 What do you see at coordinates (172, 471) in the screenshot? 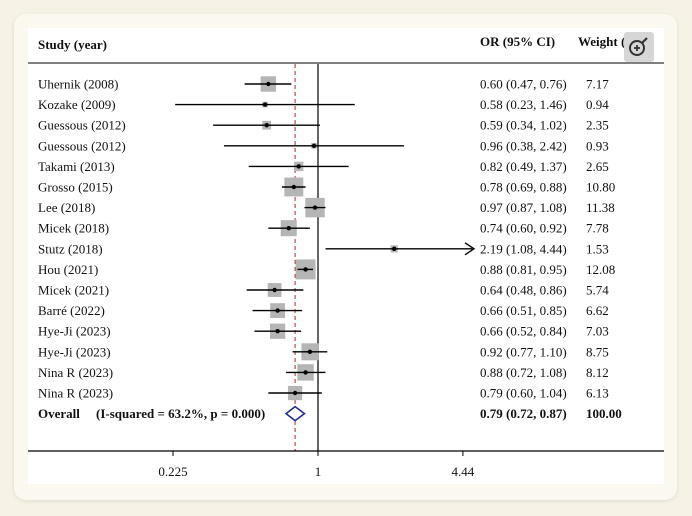
I see `x-tick-label: 0.225` at bounding box center [172, 471].